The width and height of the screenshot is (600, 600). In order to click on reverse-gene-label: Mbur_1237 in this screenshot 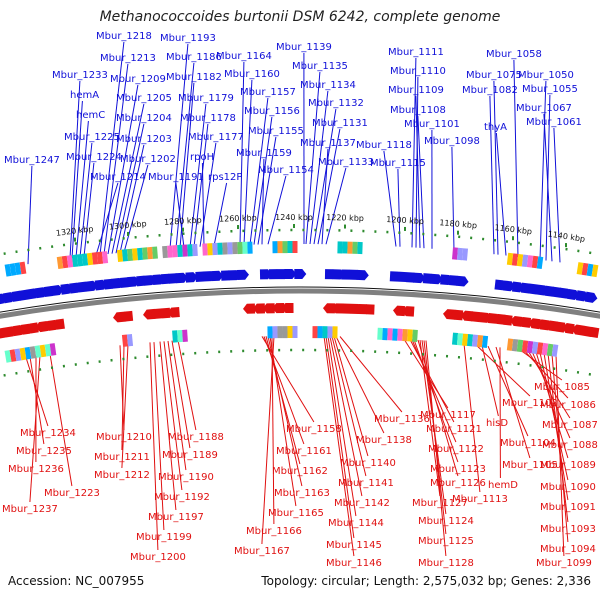, I will do `click(30, 509)`.